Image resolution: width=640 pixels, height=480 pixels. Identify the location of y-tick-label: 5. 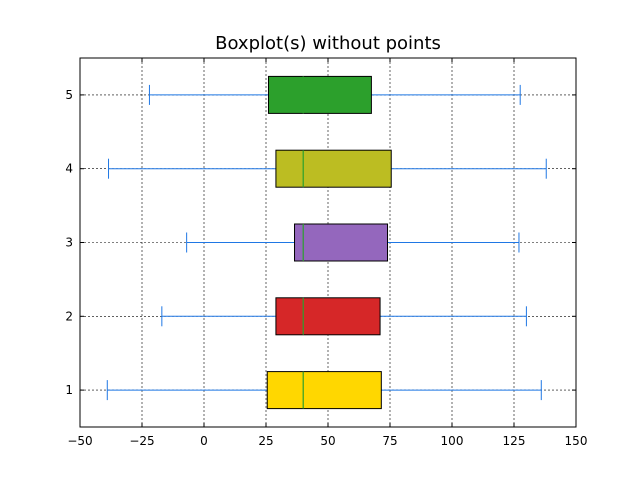
(69, 95).